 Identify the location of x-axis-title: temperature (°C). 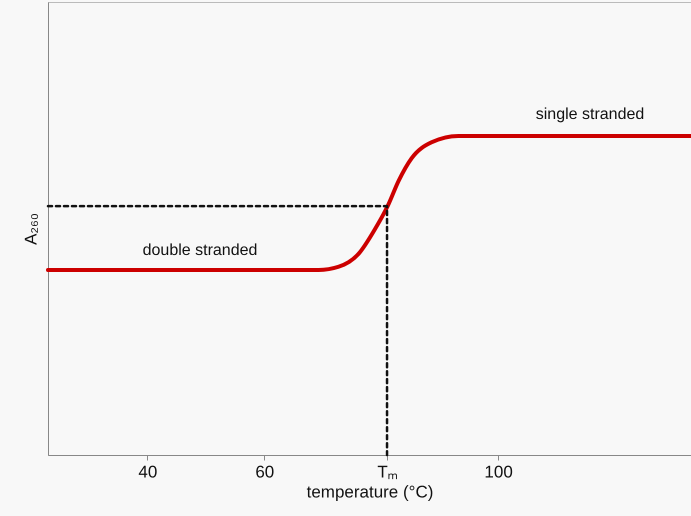
(370, 492).